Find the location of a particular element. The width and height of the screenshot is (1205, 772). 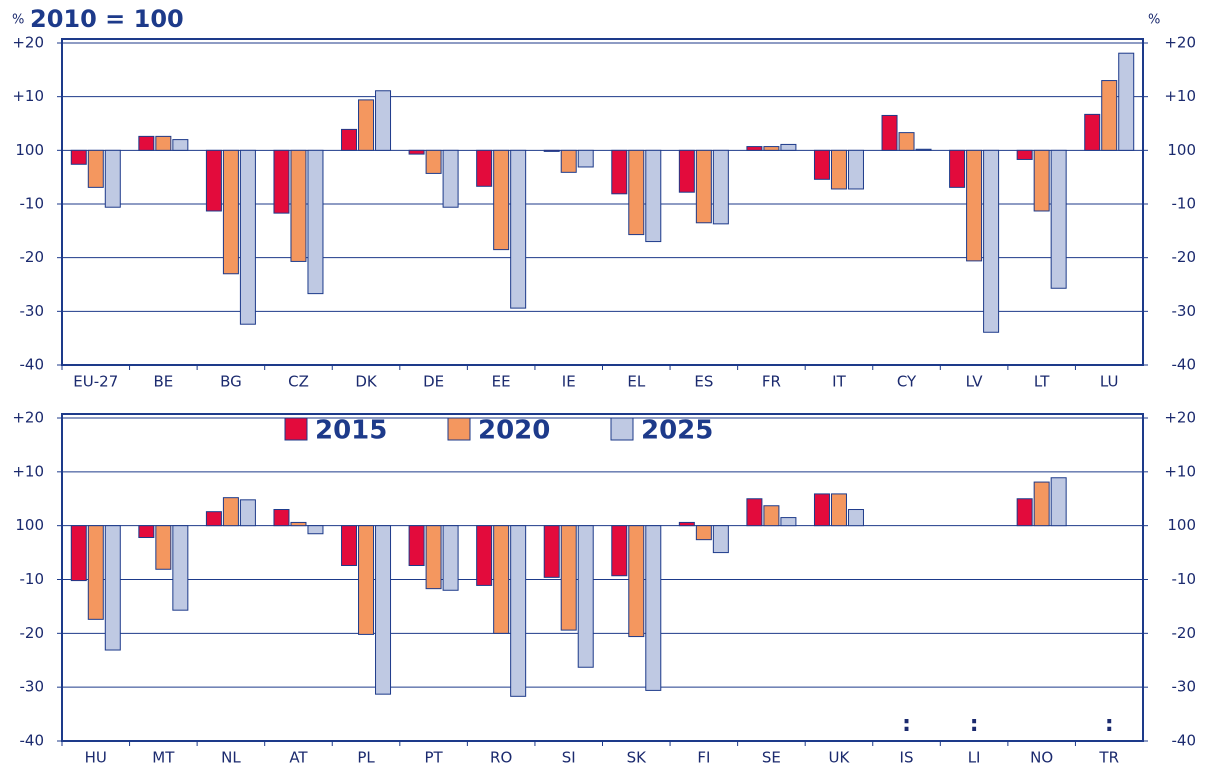

x-tick-label: CZ is located at coordinates (298, 382).